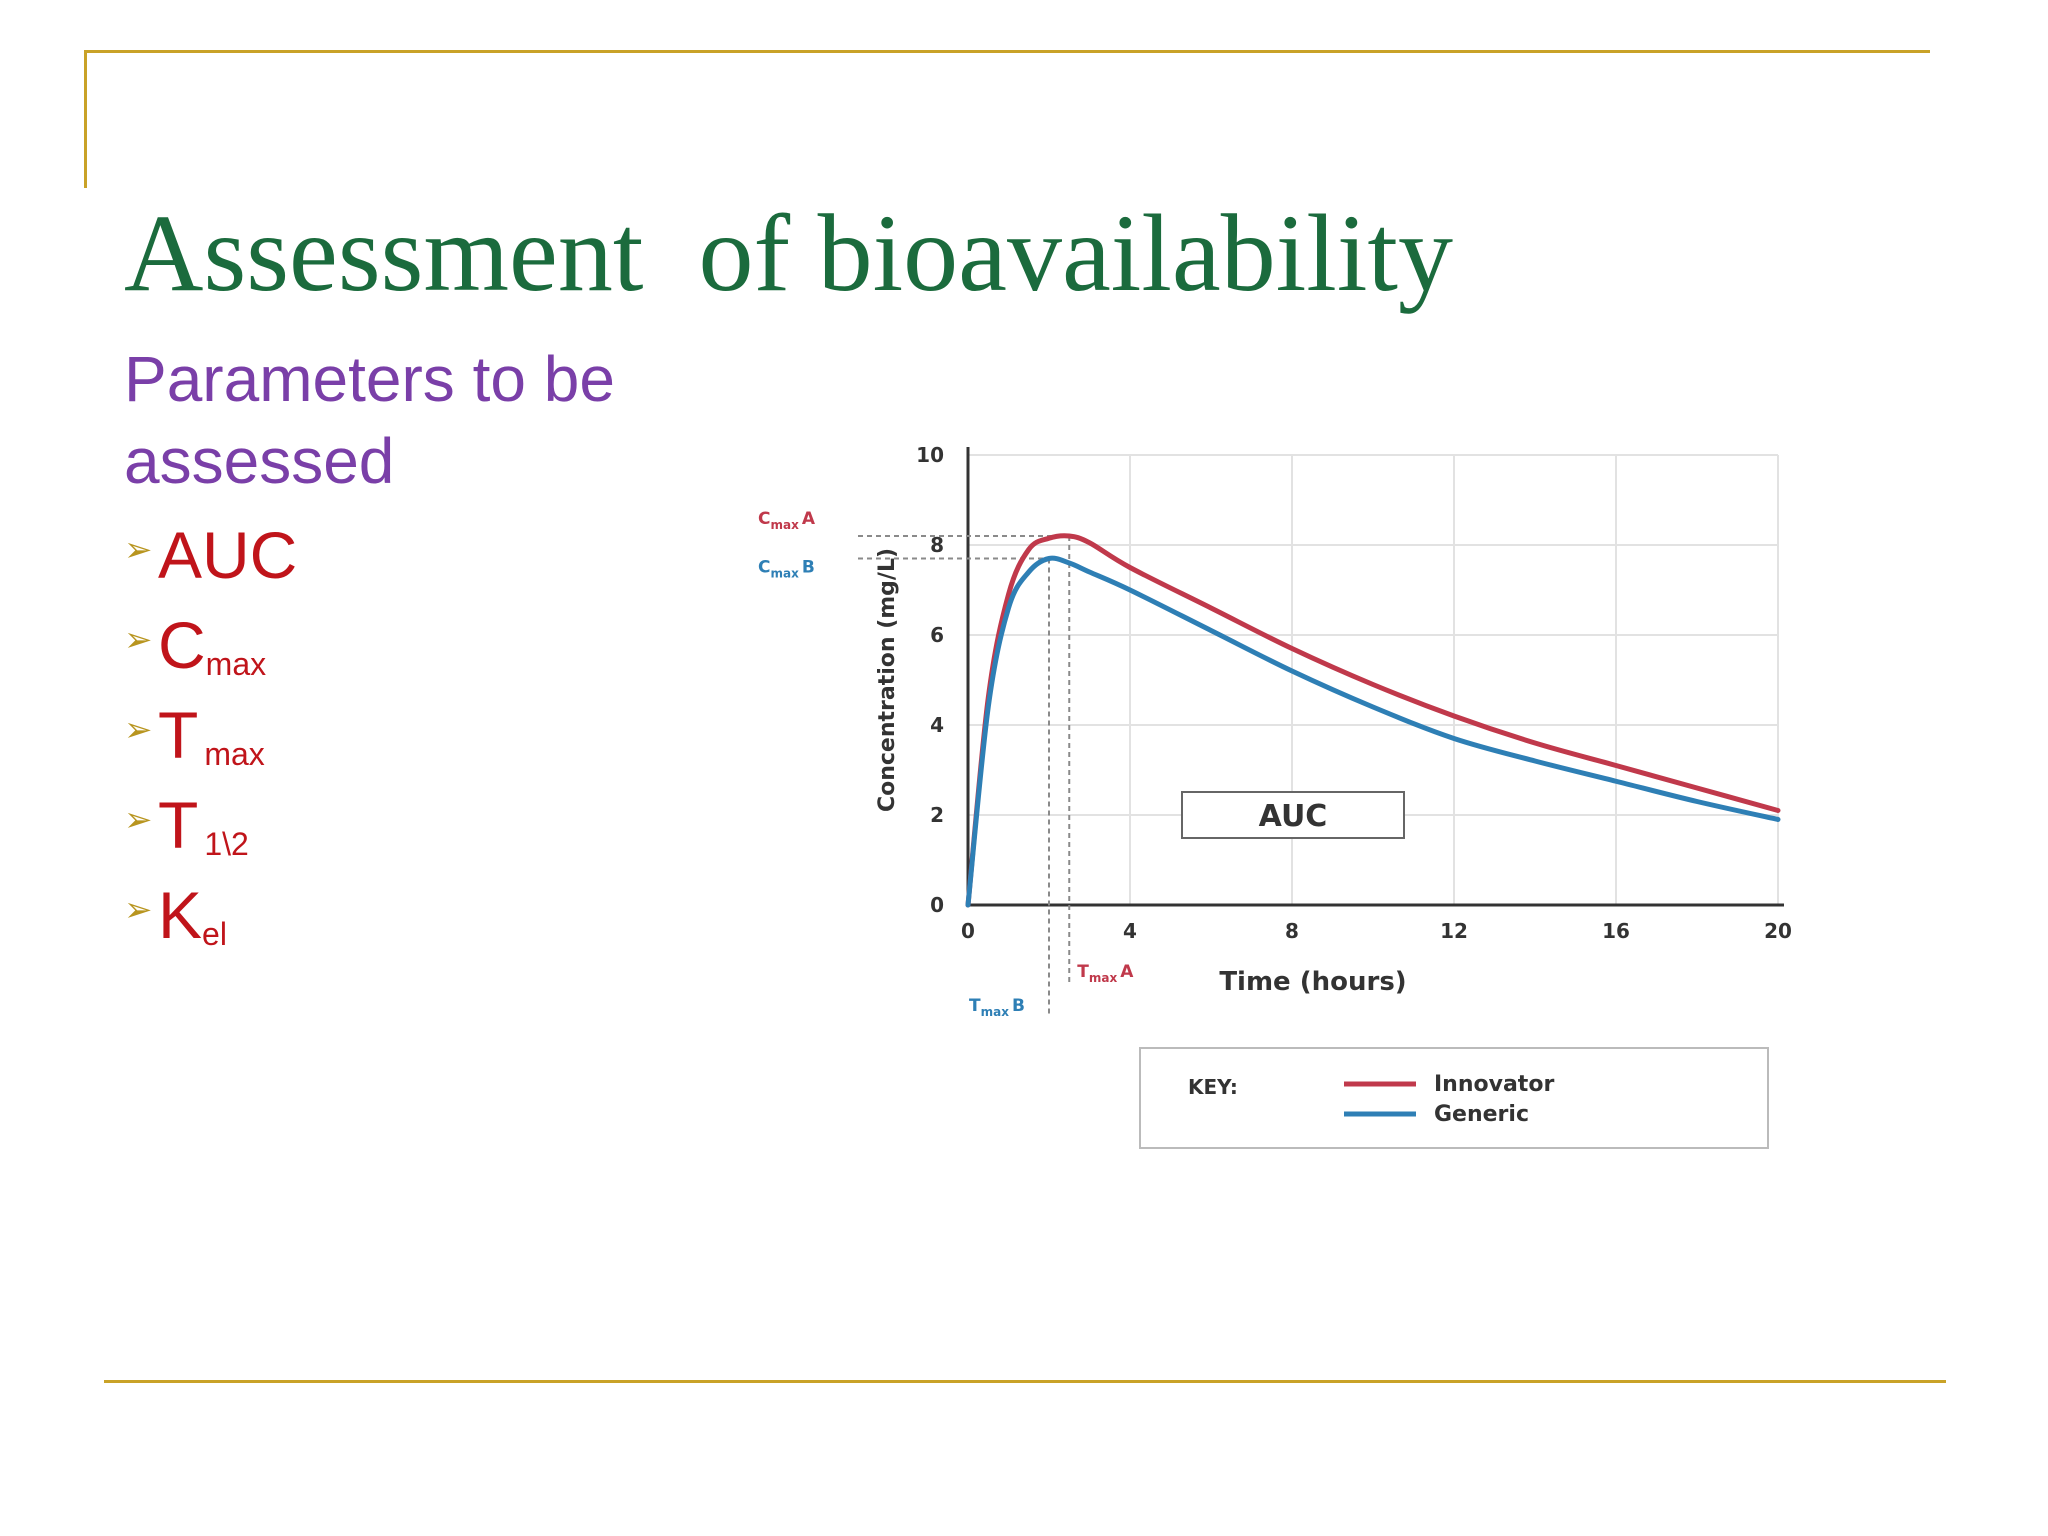 This screenshot has width=2048, height=1536. Describe the element at coordinates (1778, 931) in the screenshot. I see `x-tick-label: 20` at that location.